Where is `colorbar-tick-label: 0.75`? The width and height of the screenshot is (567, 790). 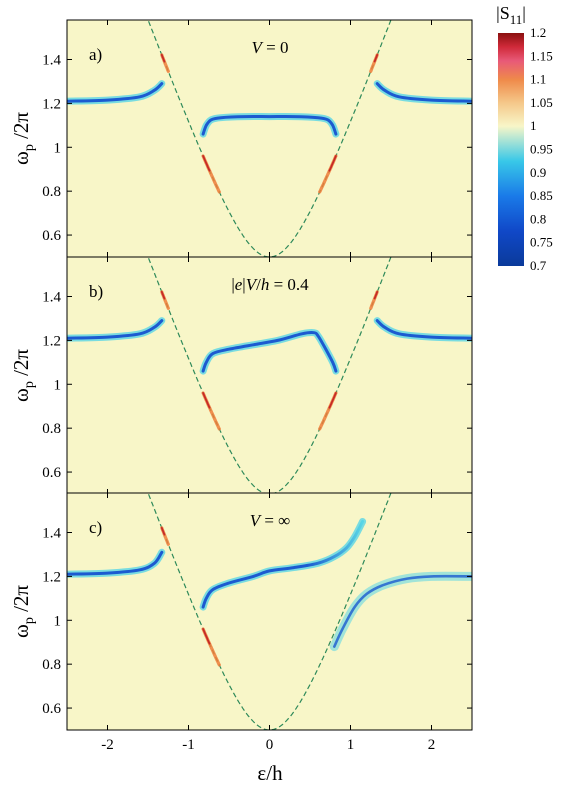 colorbar-tick-label: 0.75 is located at coordinates (541, 242).